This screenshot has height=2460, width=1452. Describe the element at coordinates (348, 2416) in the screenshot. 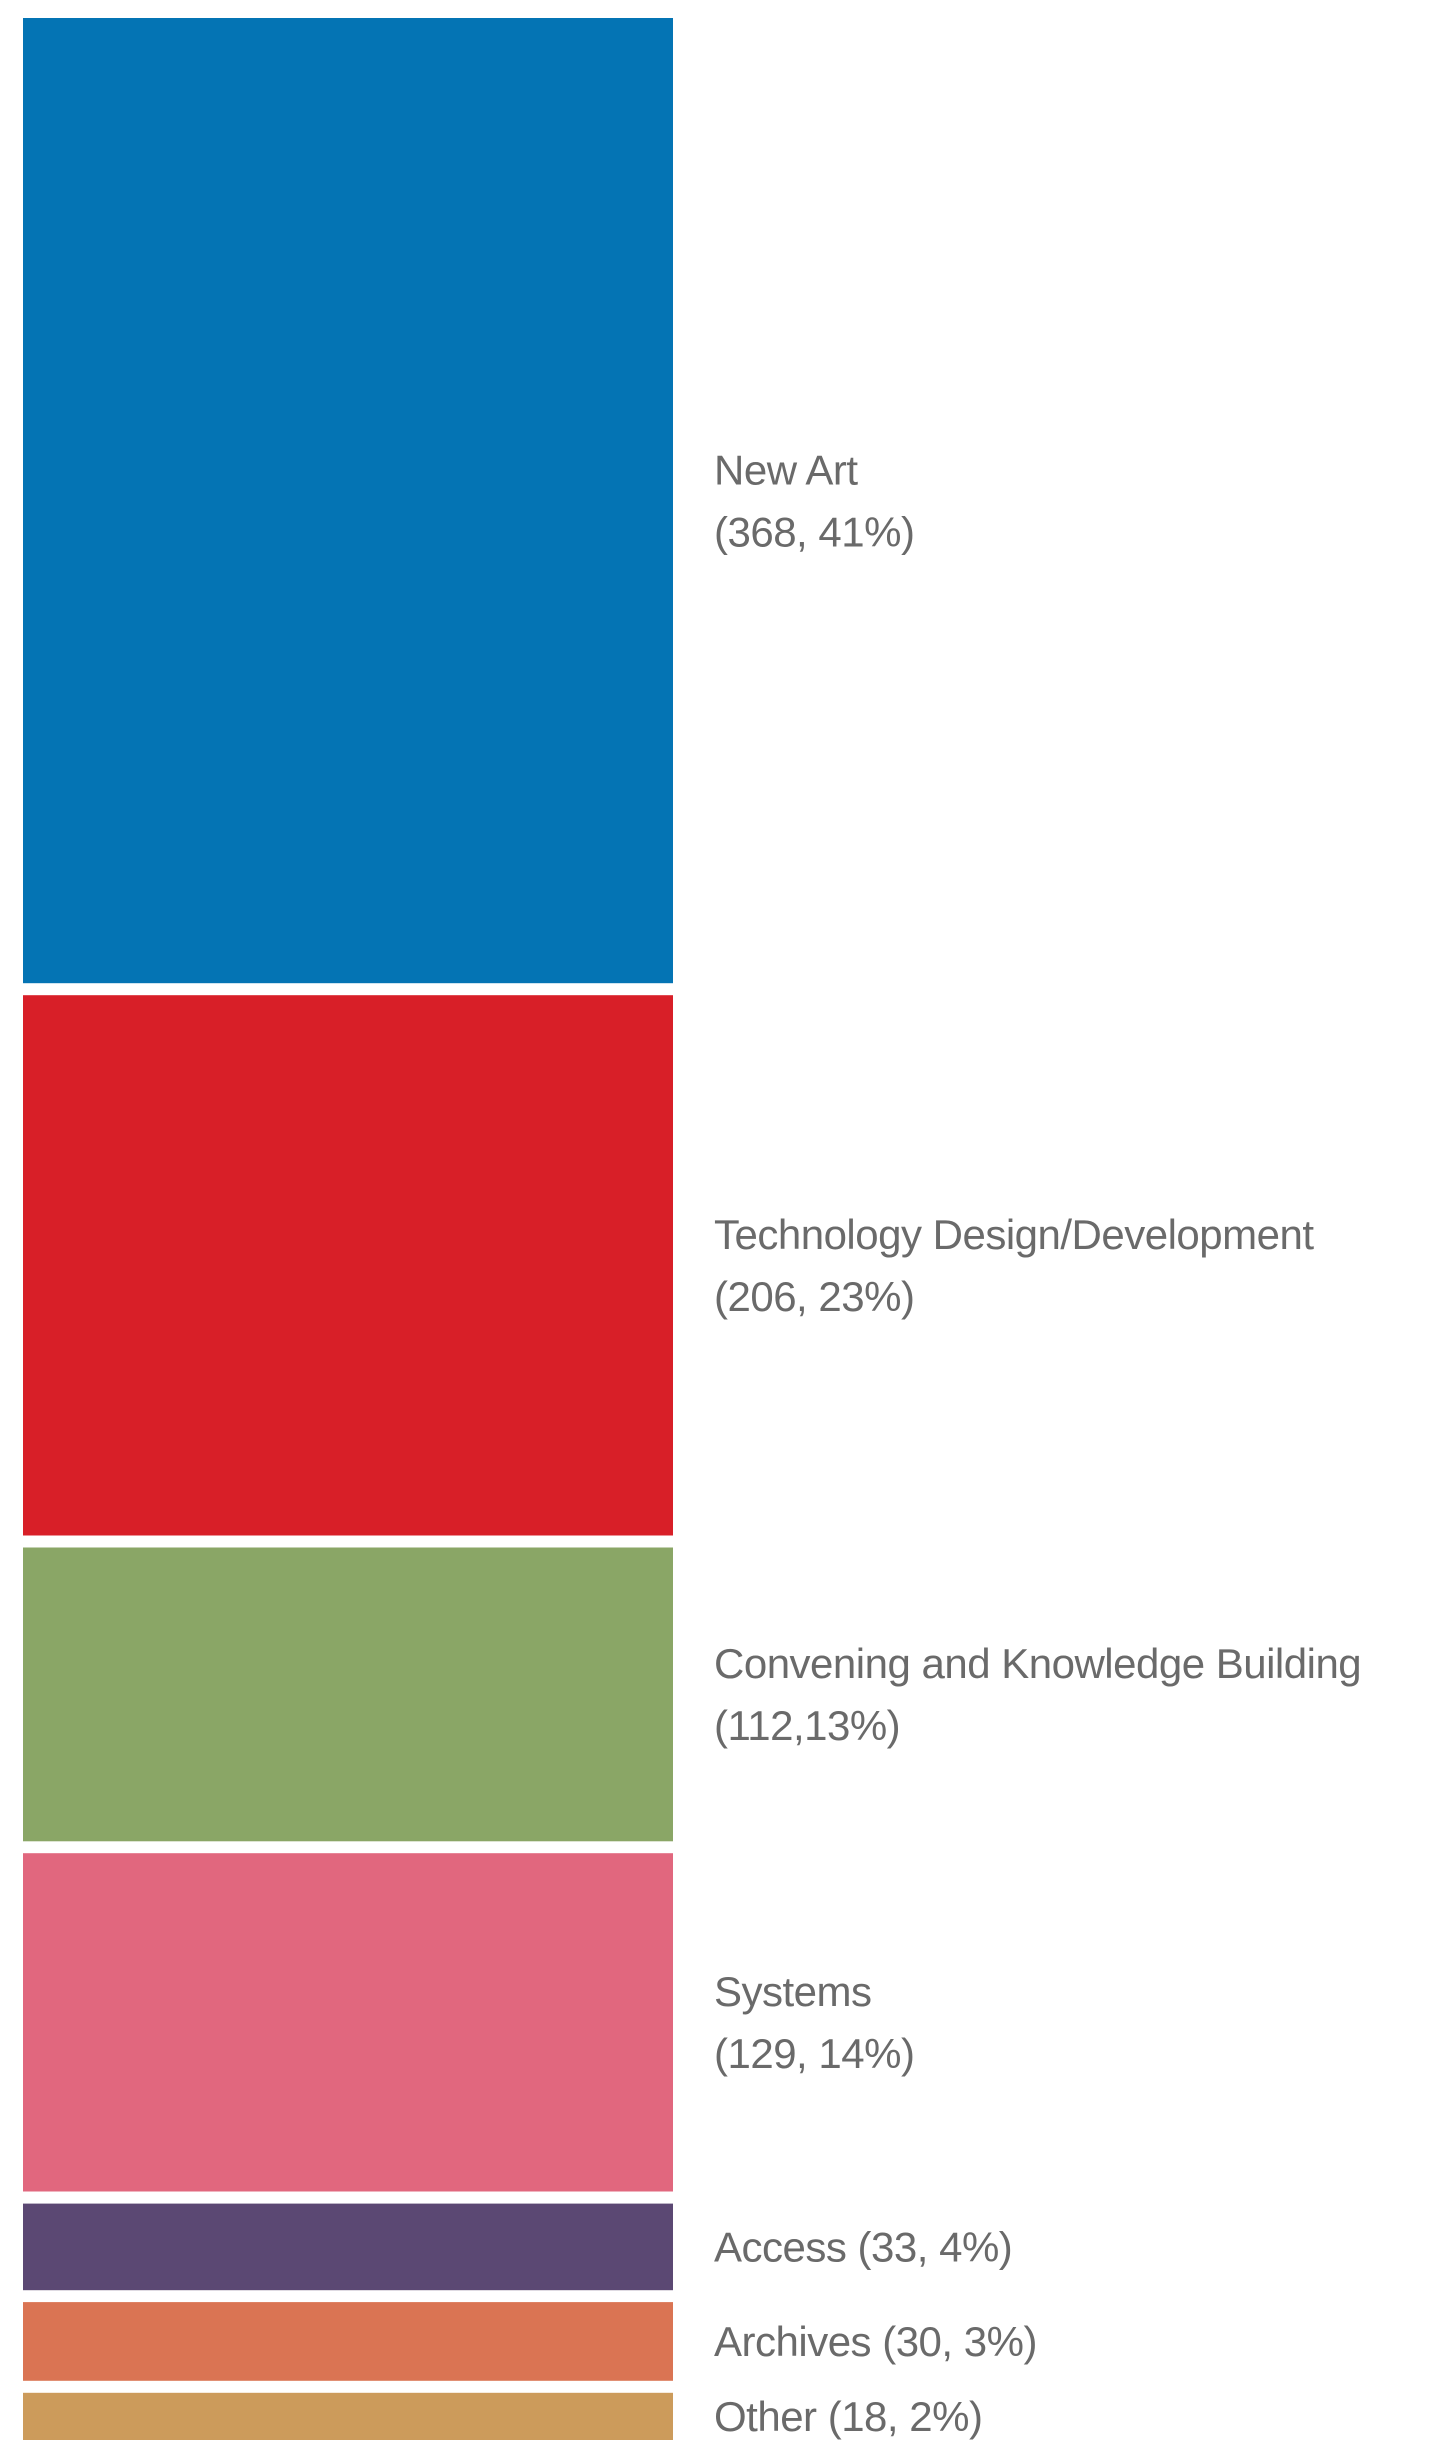

I see `bar-segment-other` at that location.